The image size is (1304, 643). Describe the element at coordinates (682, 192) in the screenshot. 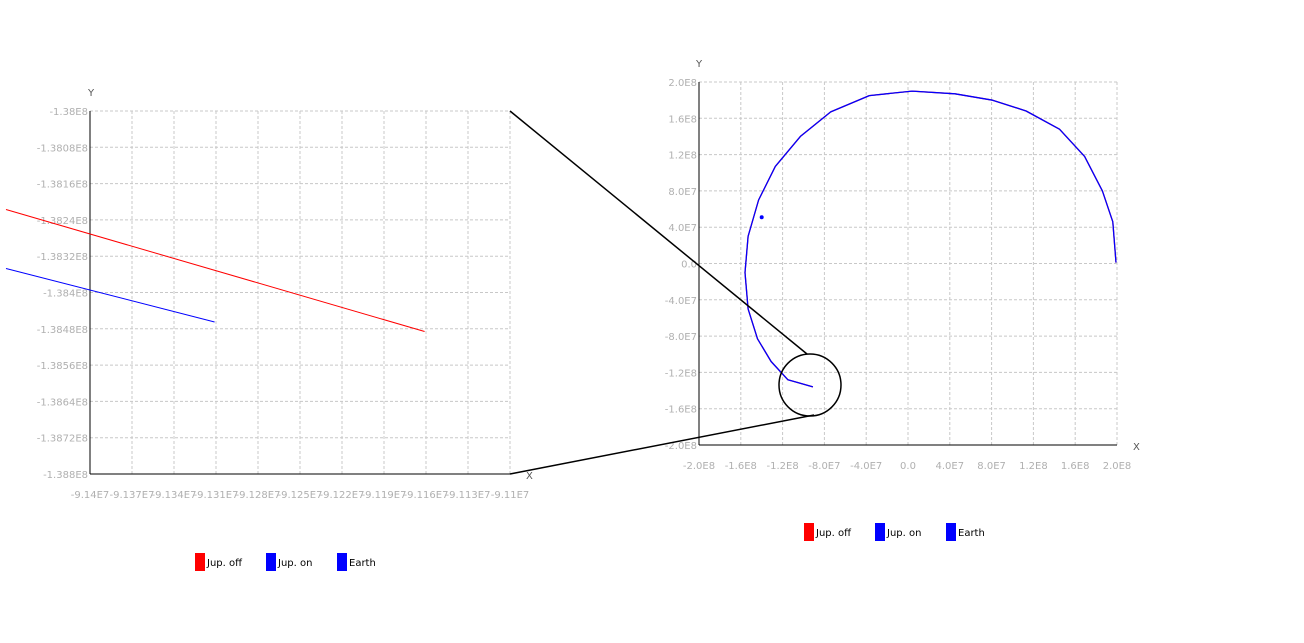

I see `y-tick-label: 8.0E7` at that location.